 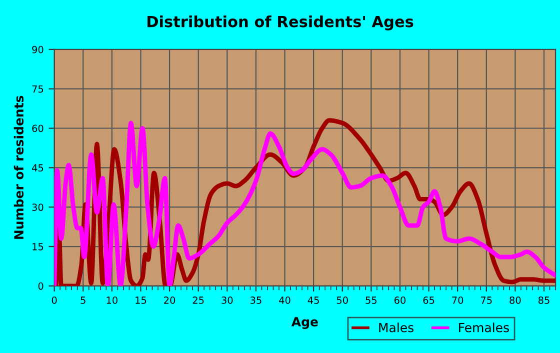 What do you see at coordinates (38, 89) in the screenshot?
I see `y-tick-label: 75` at bounding box center [38, 89].